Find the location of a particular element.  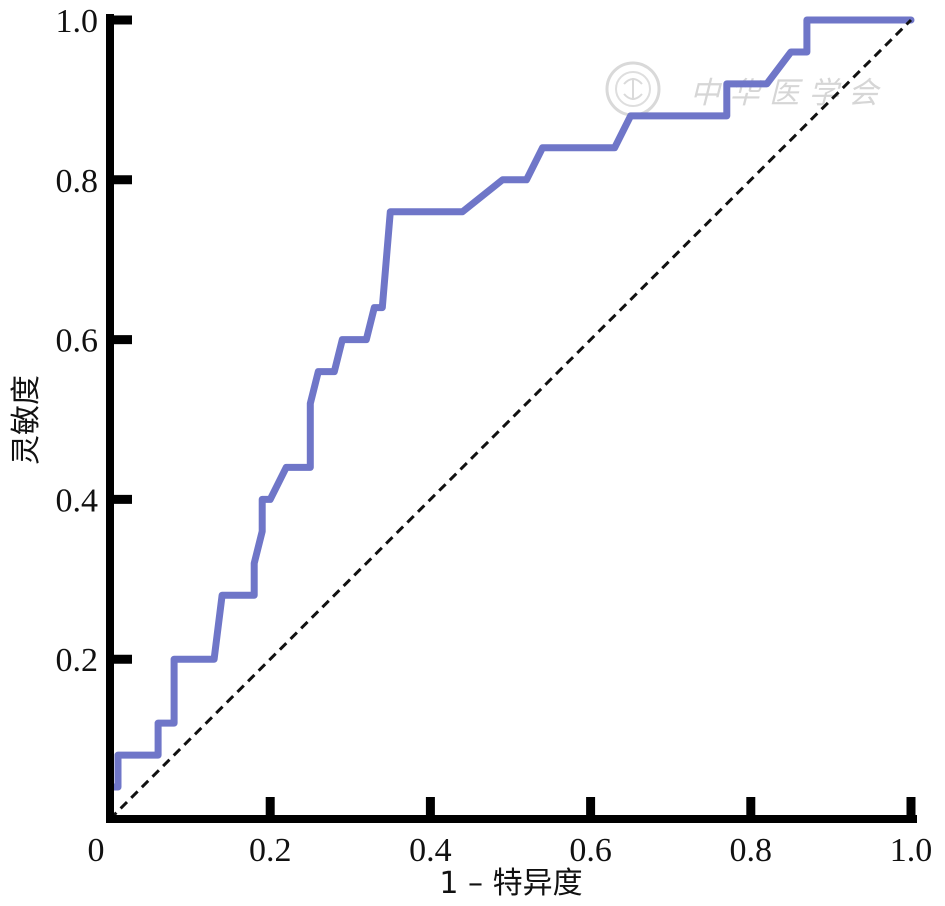

y-tick-label: 0.6 is located at coordinates (77, 341).